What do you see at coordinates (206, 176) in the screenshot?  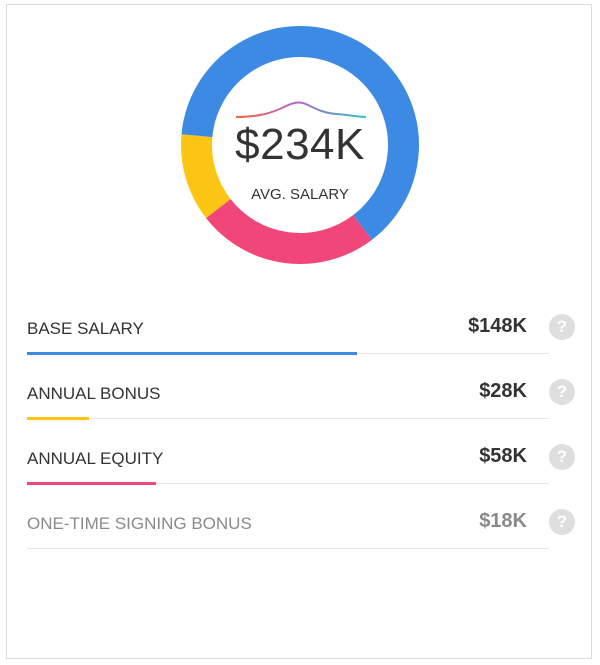 I see `donut-slice-annual-bonus` at bounding box center [206, 176].